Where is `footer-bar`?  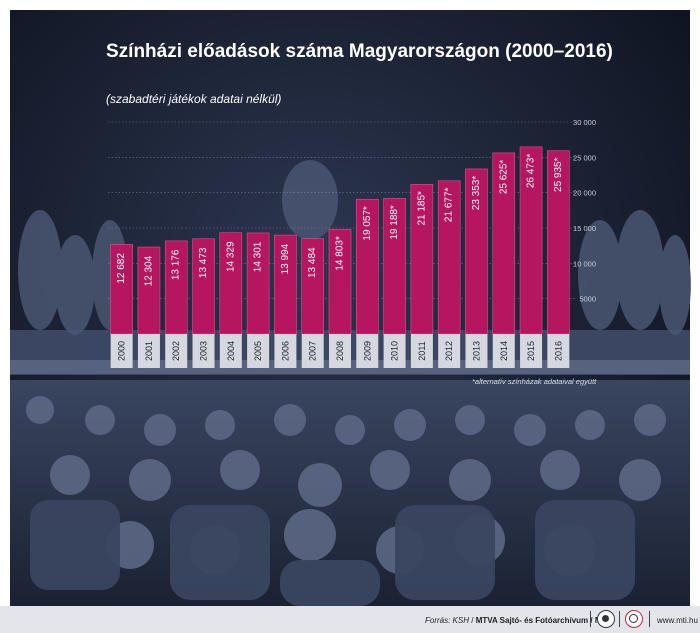 footer-bar is located at coordinates (350, 619).